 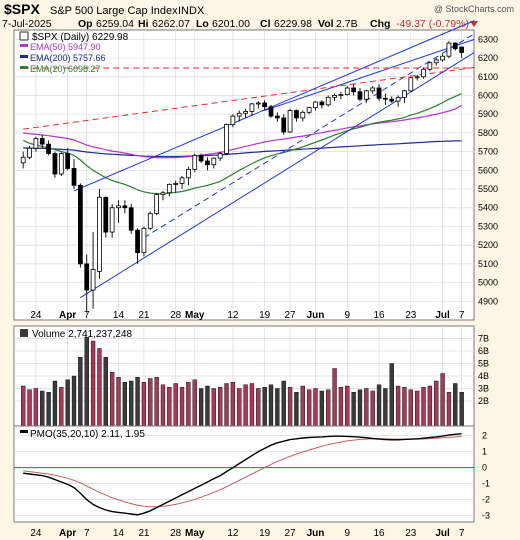 I want to click on price-tick-label: 5800, so click(x=488, y=133).